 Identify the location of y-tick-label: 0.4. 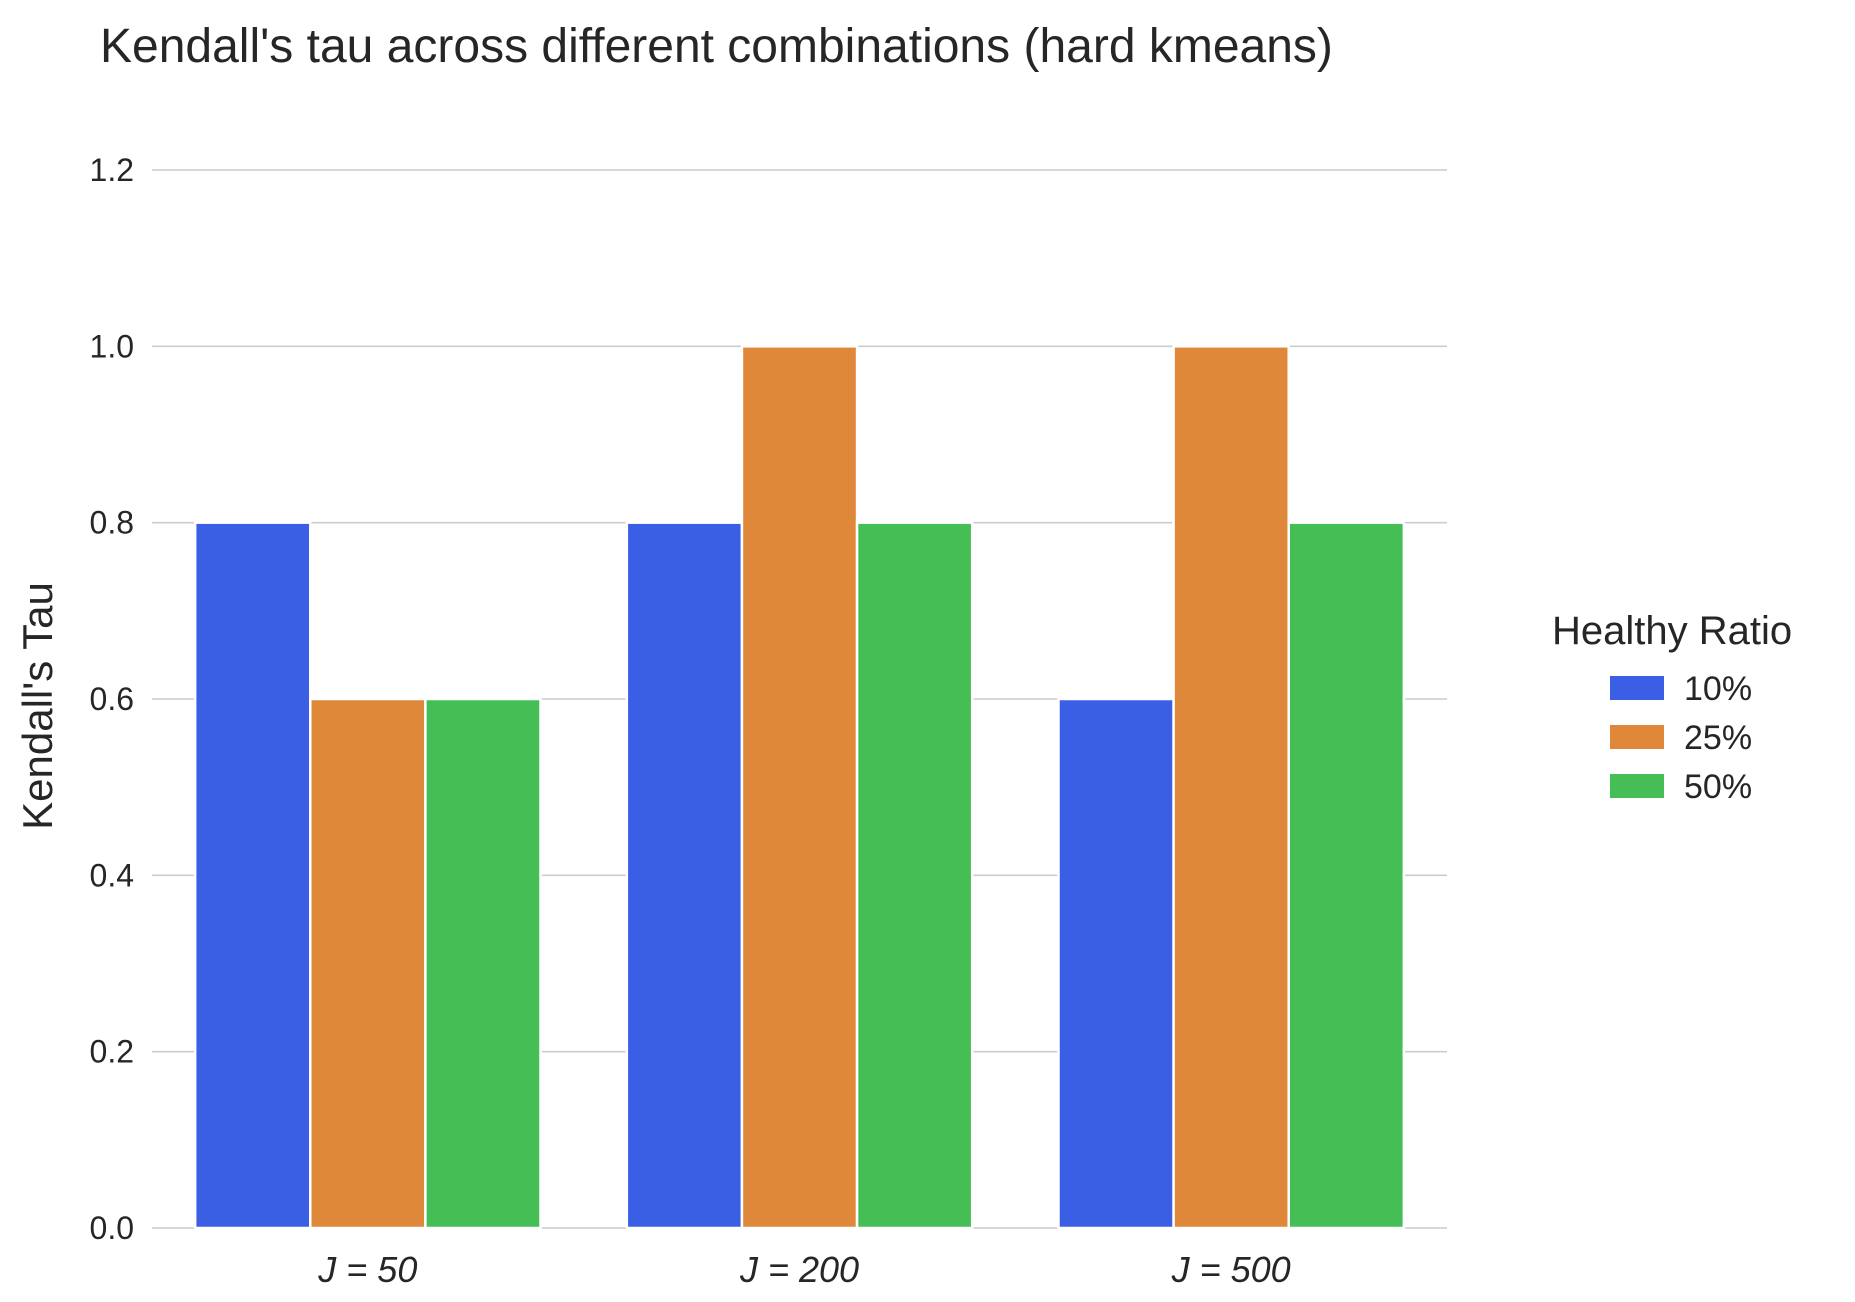
(112, 875).